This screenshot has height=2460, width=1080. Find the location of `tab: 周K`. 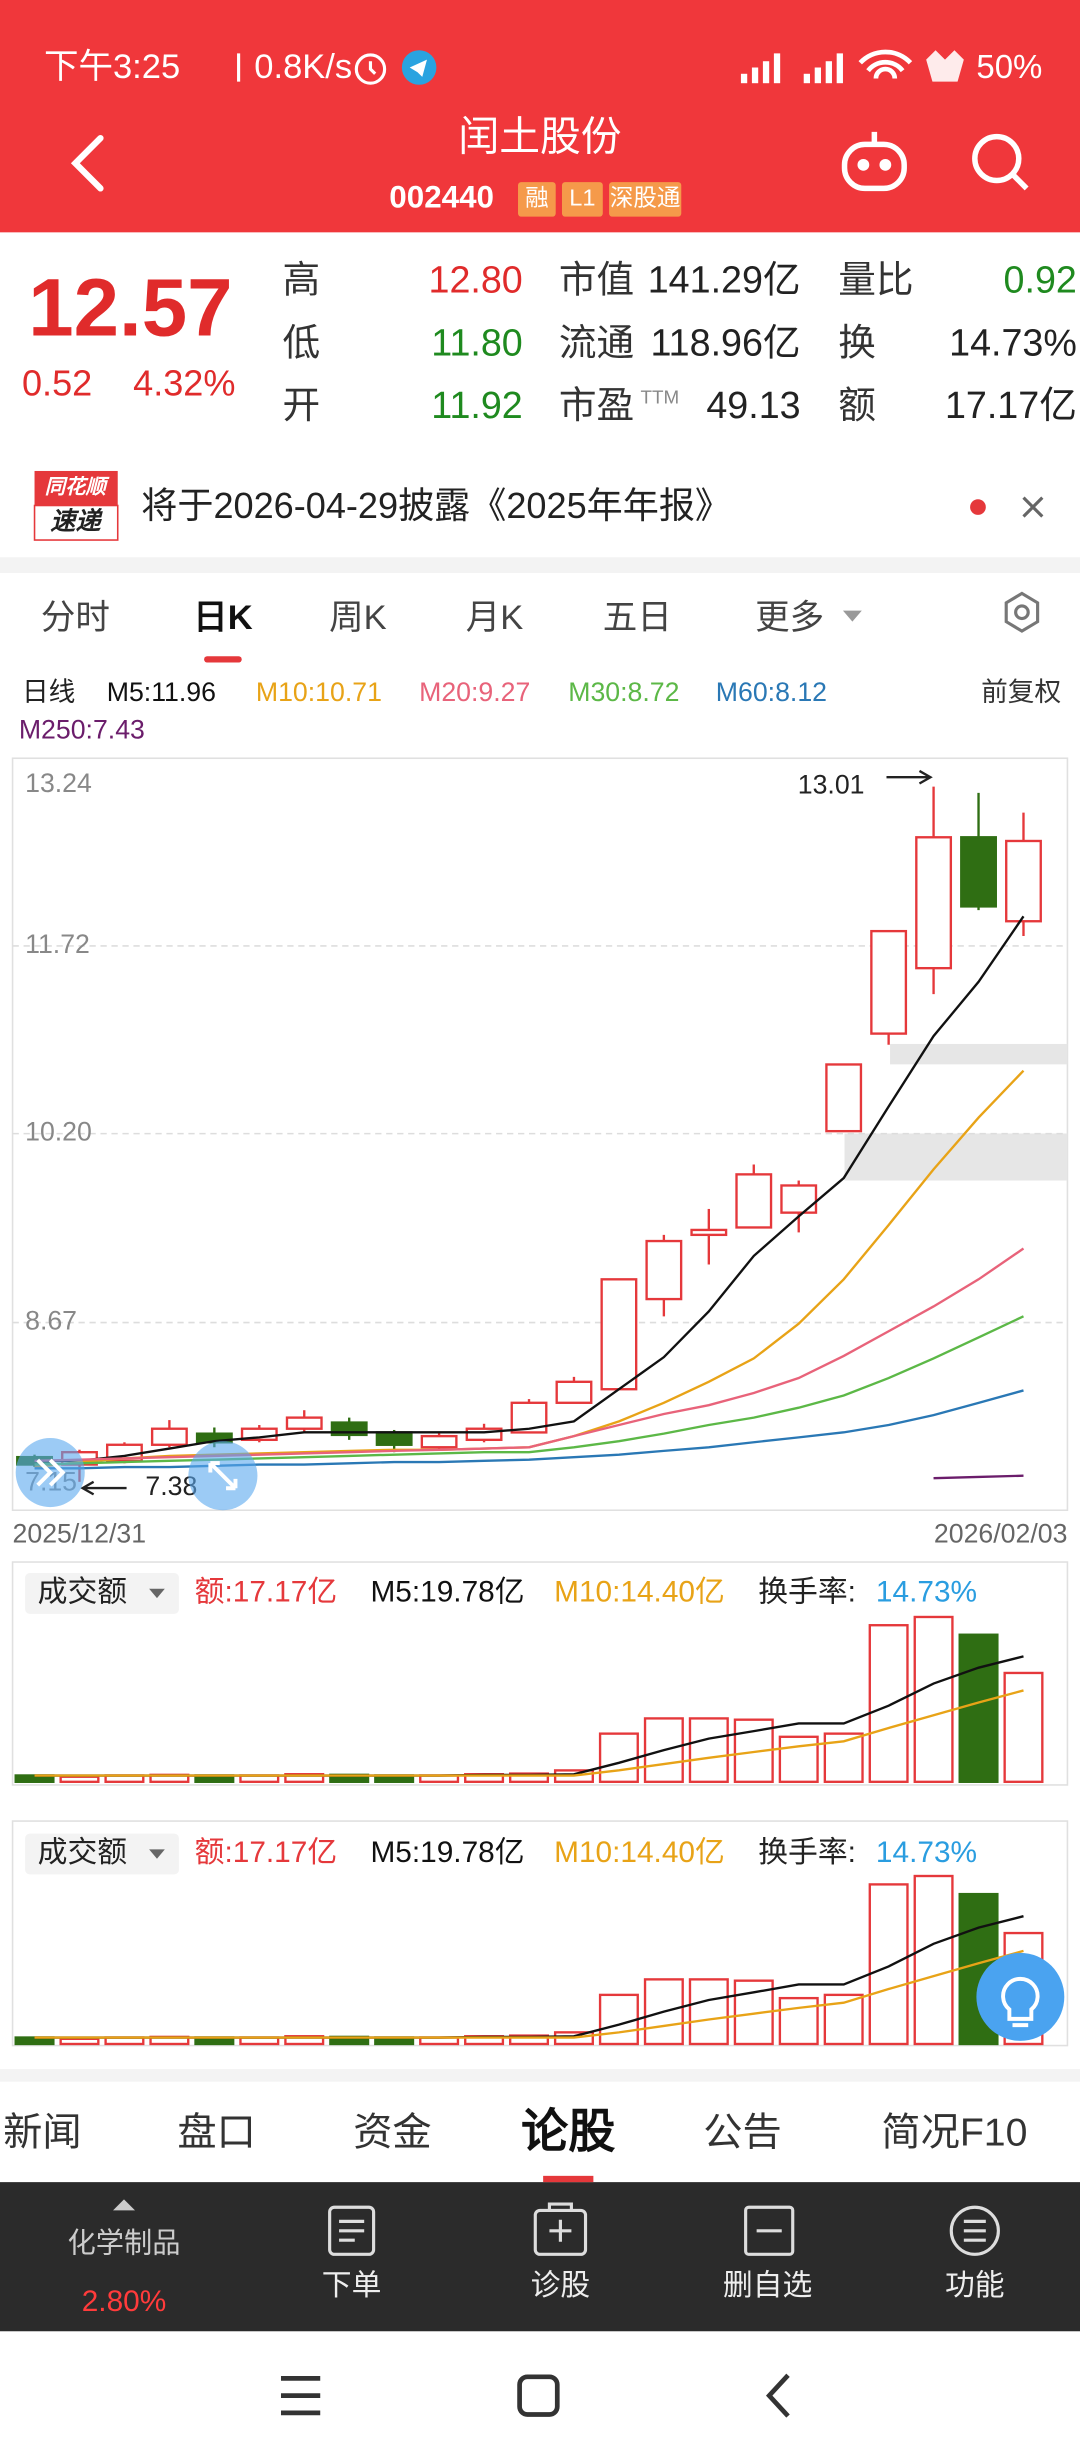

tab: 周K is located at coordinates (358, 618).